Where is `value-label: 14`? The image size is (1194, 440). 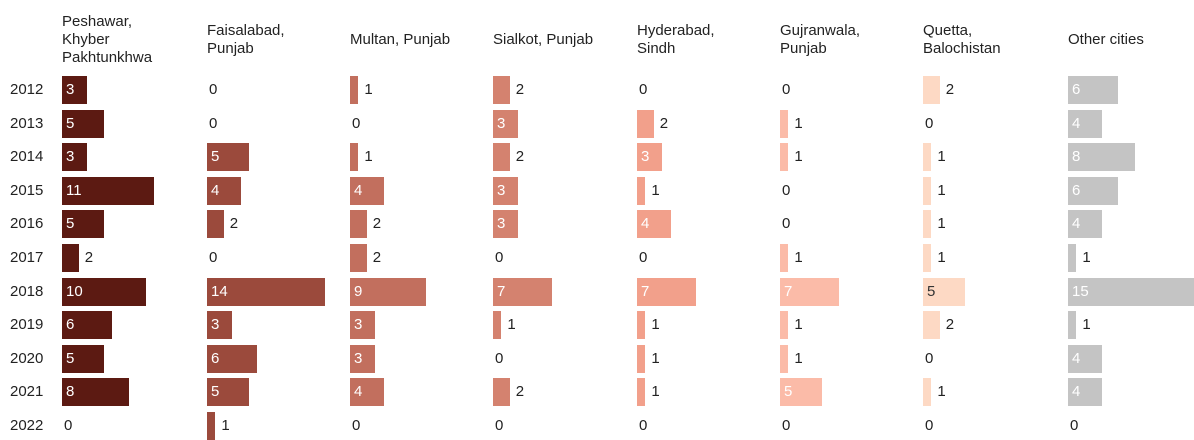
value-label: 14 is located at coordinates (219, 291).